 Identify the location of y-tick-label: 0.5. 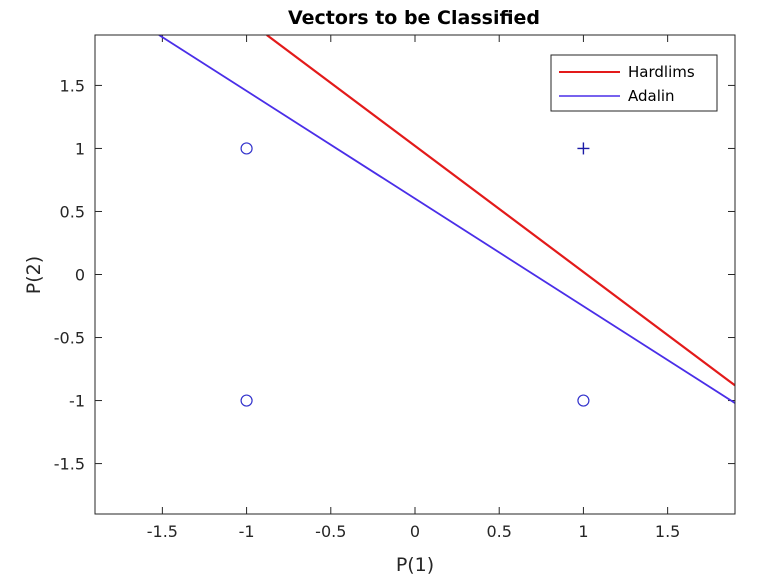
(72, 211).